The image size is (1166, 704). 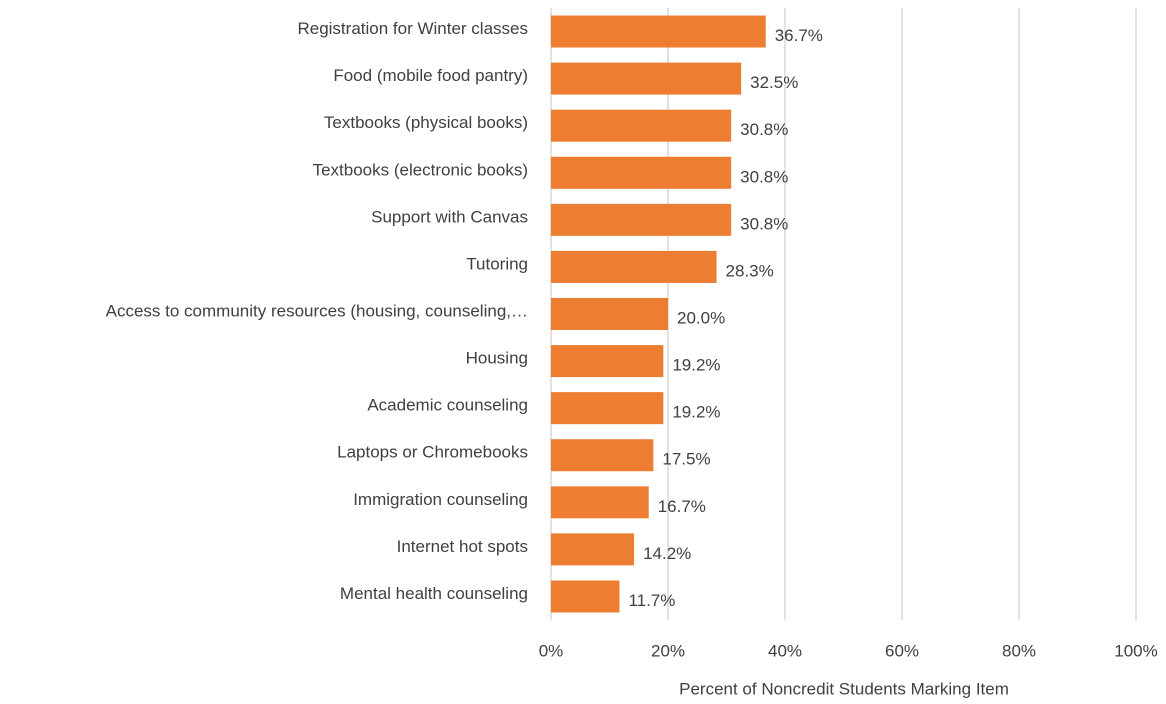 I want to click on y-tick-label: Tutoring, so click(x=497, y=263).